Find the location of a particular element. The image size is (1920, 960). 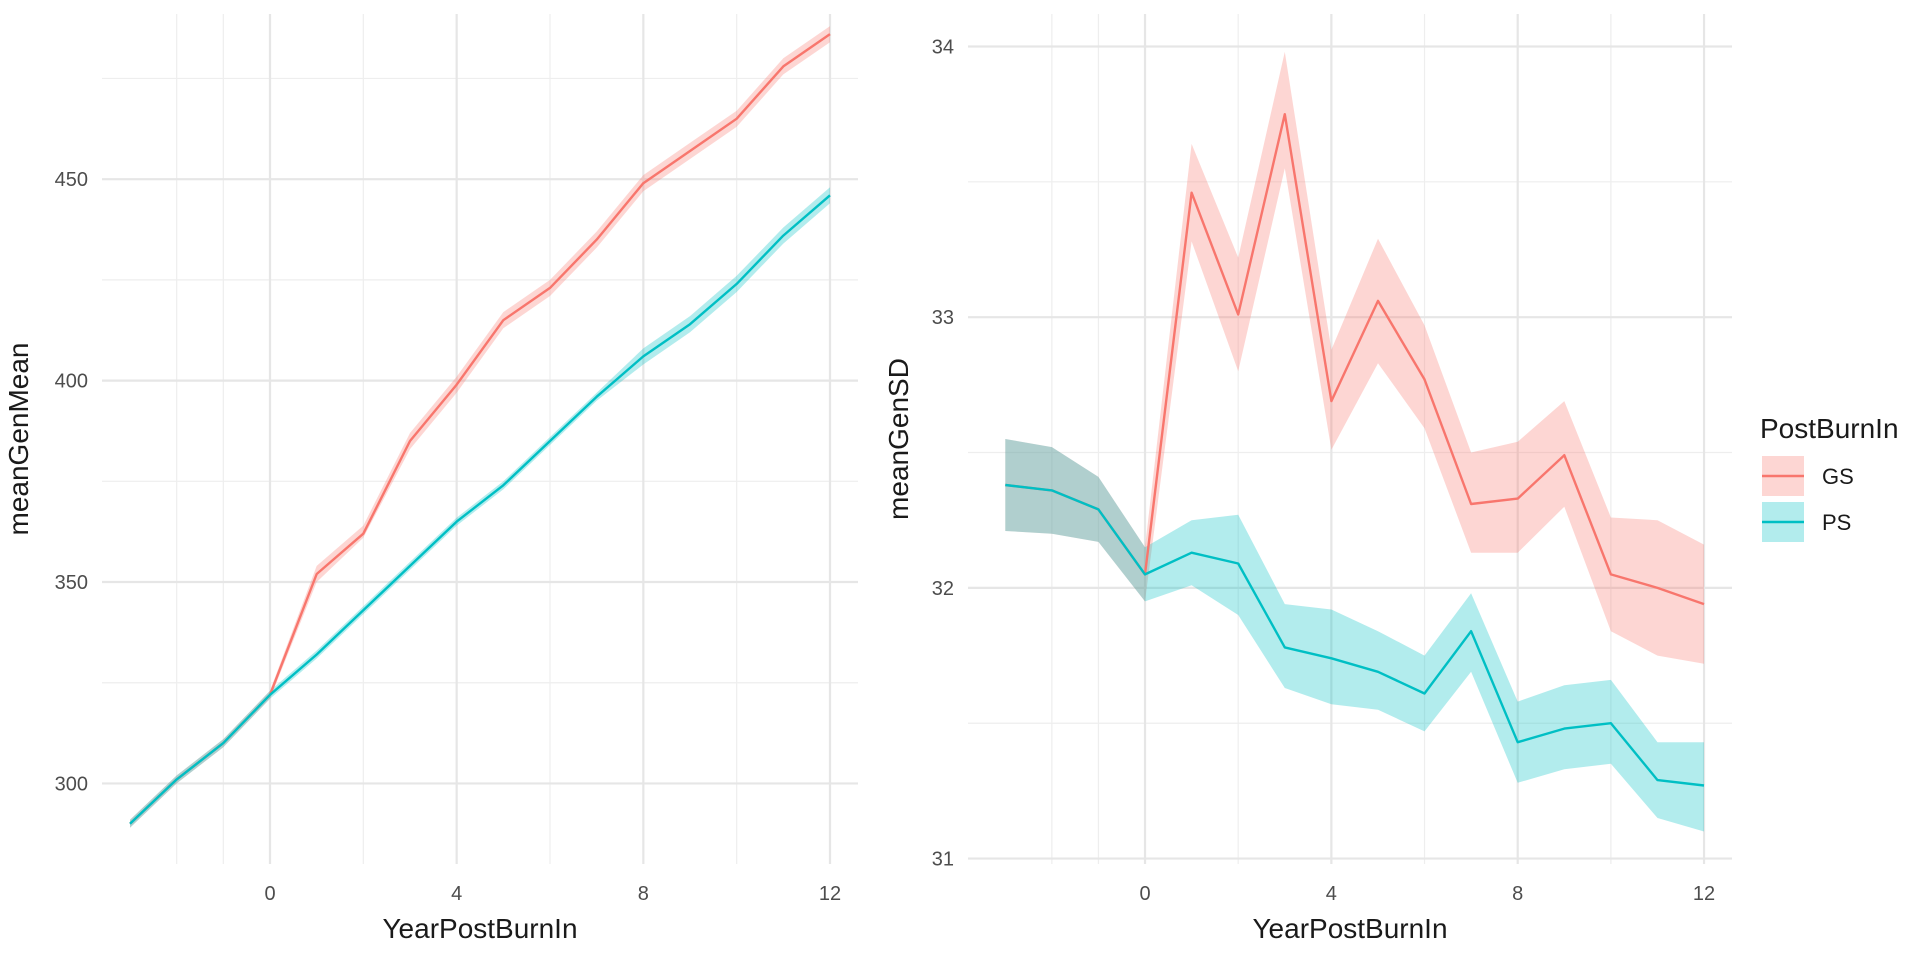

legend: PostBurnIn GS PS is located at coordinates (1829, 477).